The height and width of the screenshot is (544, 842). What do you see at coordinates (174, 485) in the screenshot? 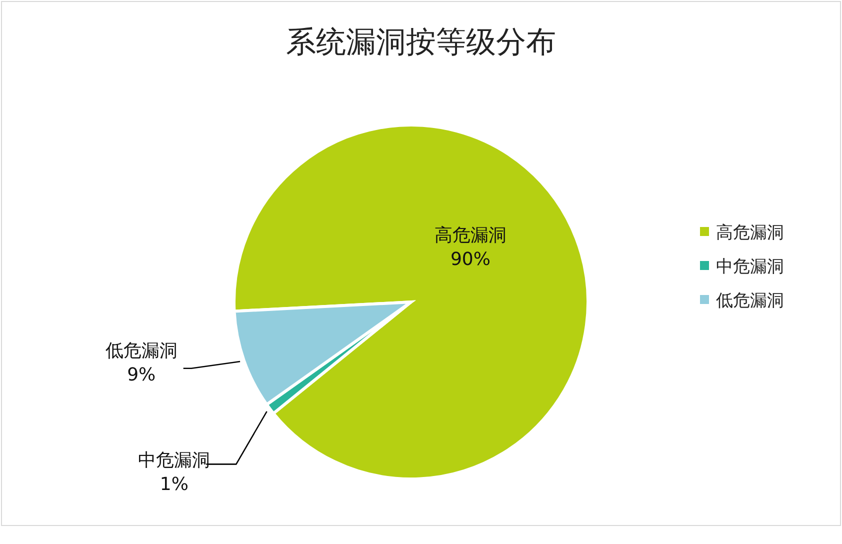
I see `data-label: 1%` at bounding box center [174, 485].